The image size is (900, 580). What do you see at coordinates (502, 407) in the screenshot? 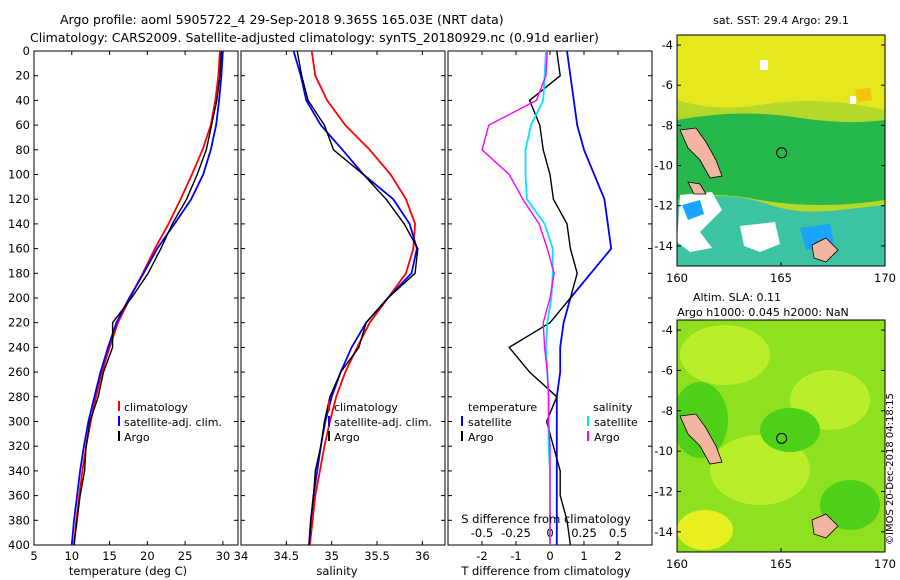
I see `legend-temperature-title: temperature` at bounding box center [502, 407].